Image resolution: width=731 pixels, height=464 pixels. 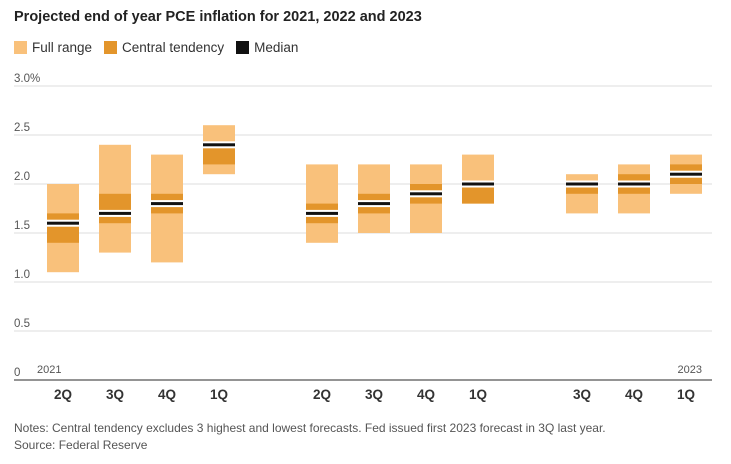 I want to click on y-tick-label: 1.5, so click(x=22, y=226).